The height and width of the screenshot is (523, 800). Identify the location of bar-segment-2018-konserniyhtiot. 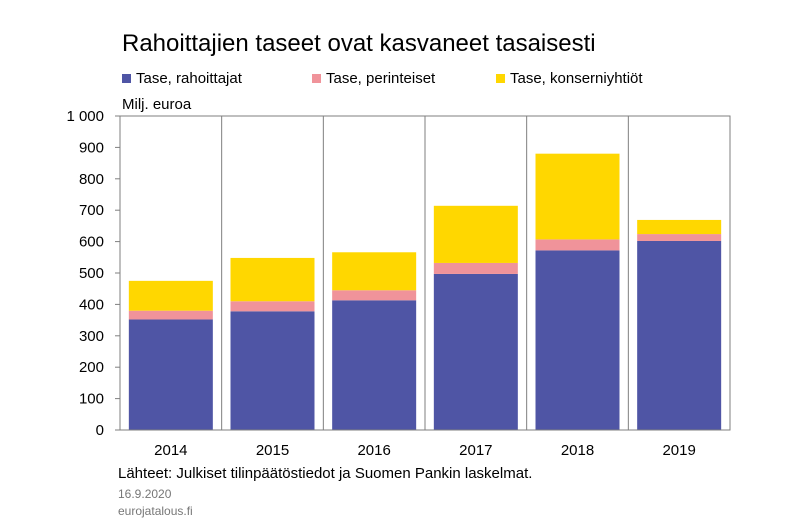
(577, 196).